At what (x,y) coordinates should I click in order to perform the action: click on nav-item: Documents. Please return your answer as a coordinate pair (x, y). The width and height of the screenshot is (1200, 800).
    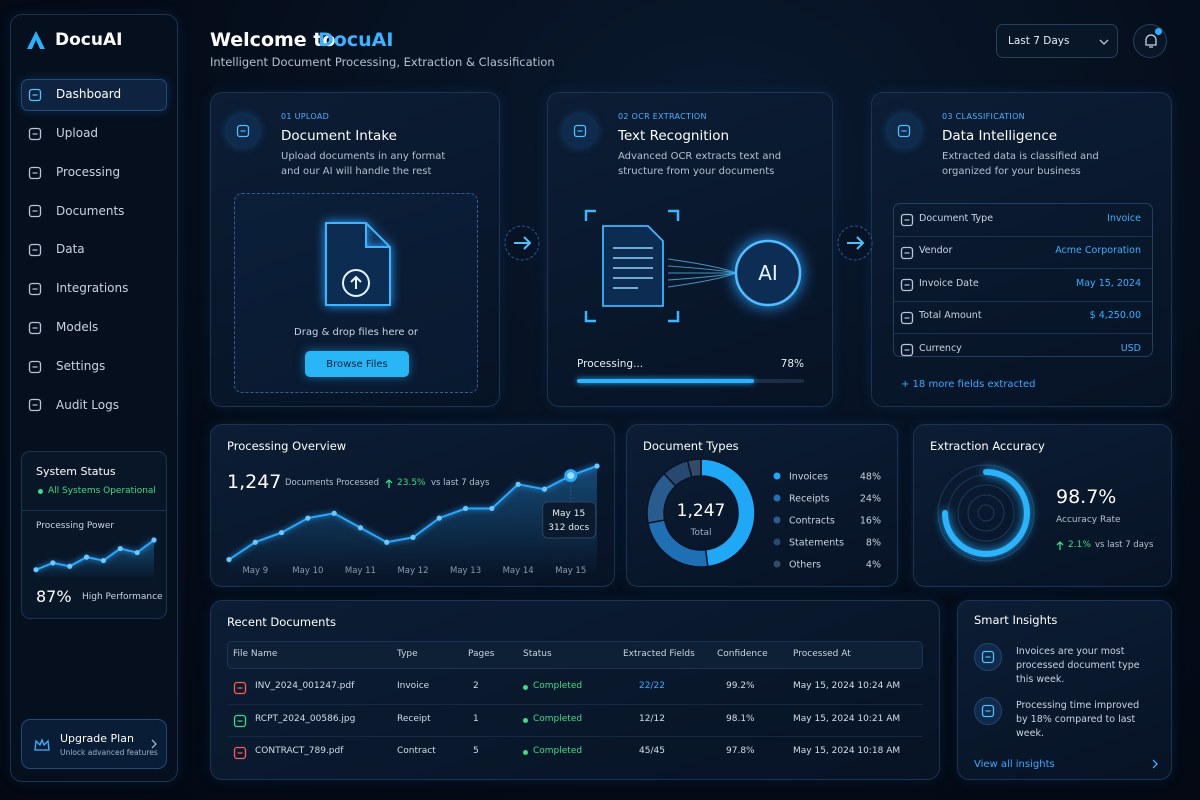
    Looking at the image, I should click on (90, 210).